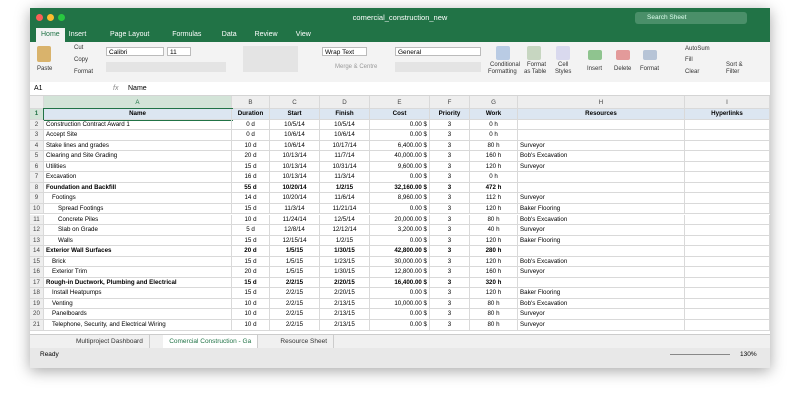  Describe the element at coordinates (345, 198) in the screenshot. I see `cell: 11/6/14` at that location.